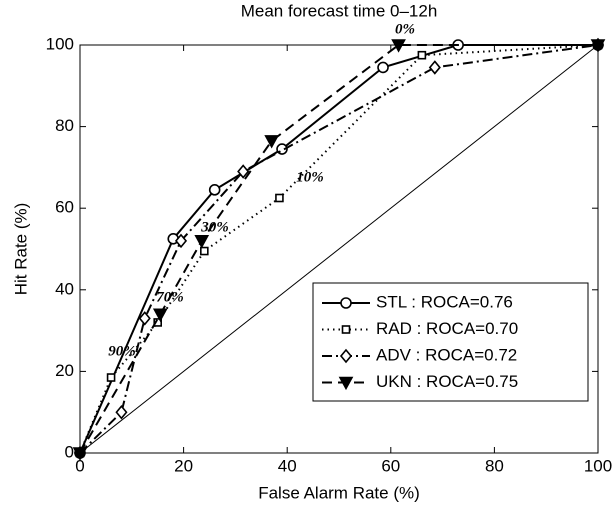  I want to click on annotation: 70%, so click(170, 297).